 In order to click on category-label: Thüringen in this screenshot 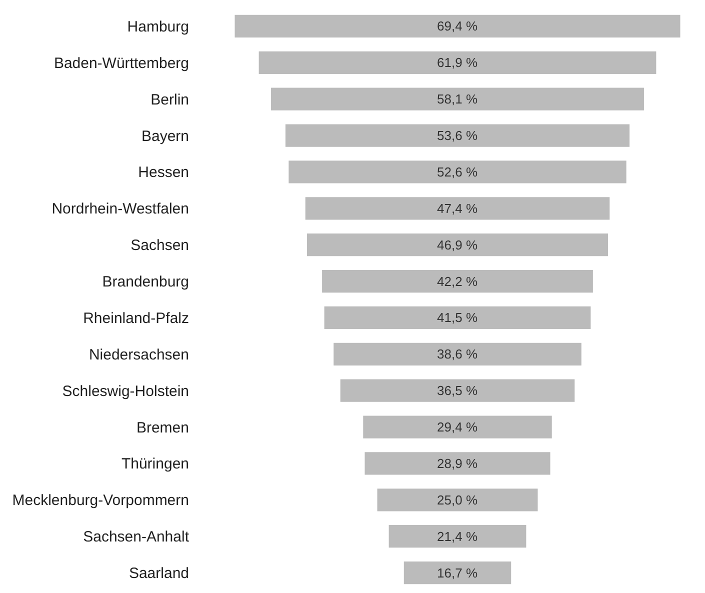, I will do `click(155, 464)`.